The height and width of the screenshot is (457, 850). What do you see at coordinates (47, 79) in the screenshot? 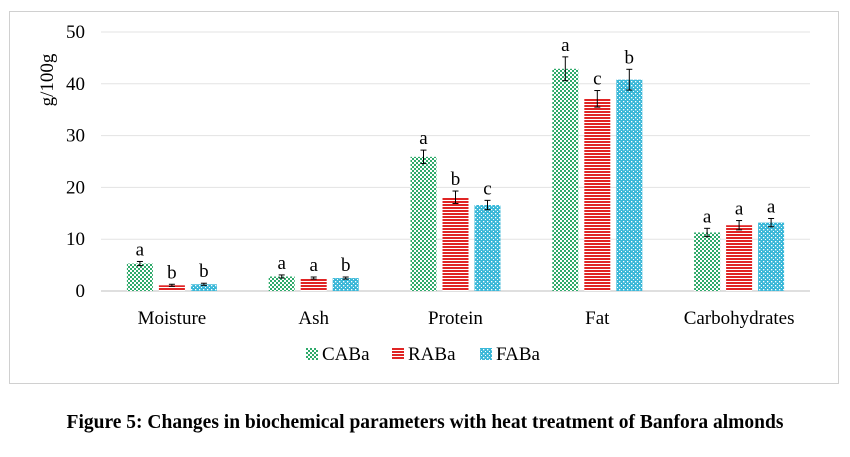
I see `y-axis-label: g/100g` at bounding box center [47, 79].